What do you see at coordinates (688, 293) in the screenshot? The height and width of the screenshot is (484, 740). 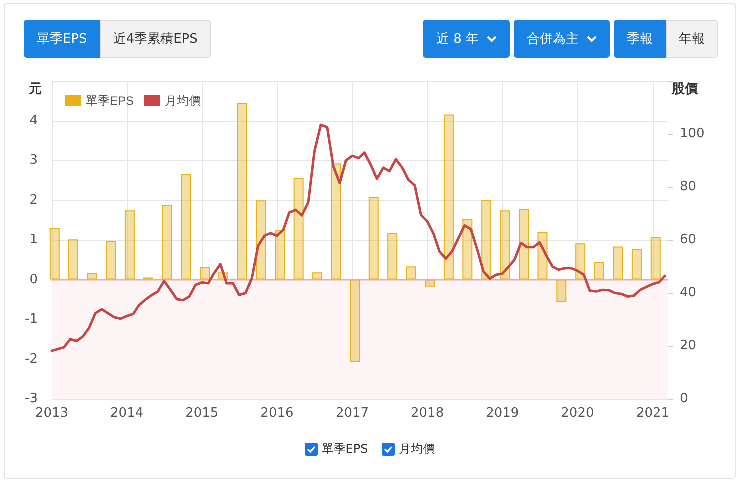 I see `y2-tick-label: 40` at bounding box center [688, 293].